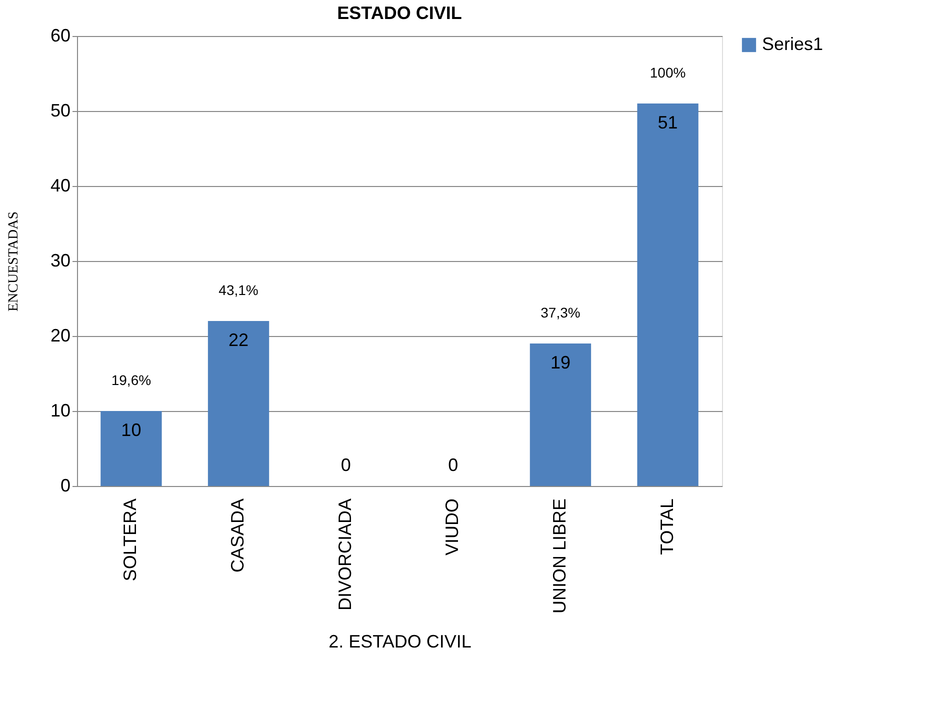 This screenshot has height=711, width=930. What do you see at coordinates (130, 540) in the screenshot?
I see `x-tick-label: SOLTERA` at bounding box center [130, 540].